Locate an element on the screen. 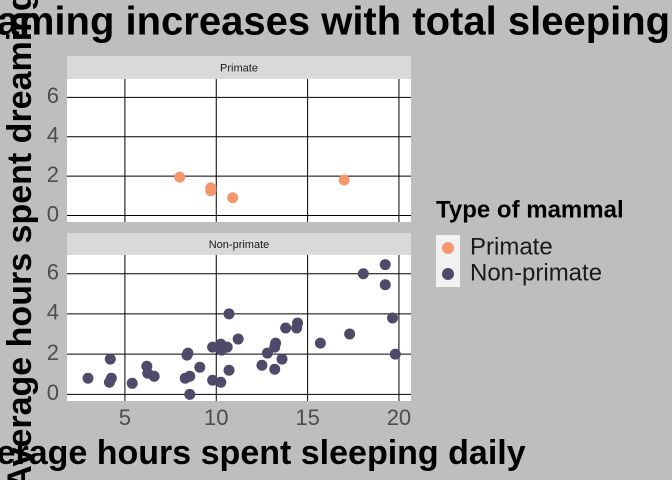 The height and width of the screenshot is (480, 672). x-tick-label: 20 is located at coordinates (399, 417).